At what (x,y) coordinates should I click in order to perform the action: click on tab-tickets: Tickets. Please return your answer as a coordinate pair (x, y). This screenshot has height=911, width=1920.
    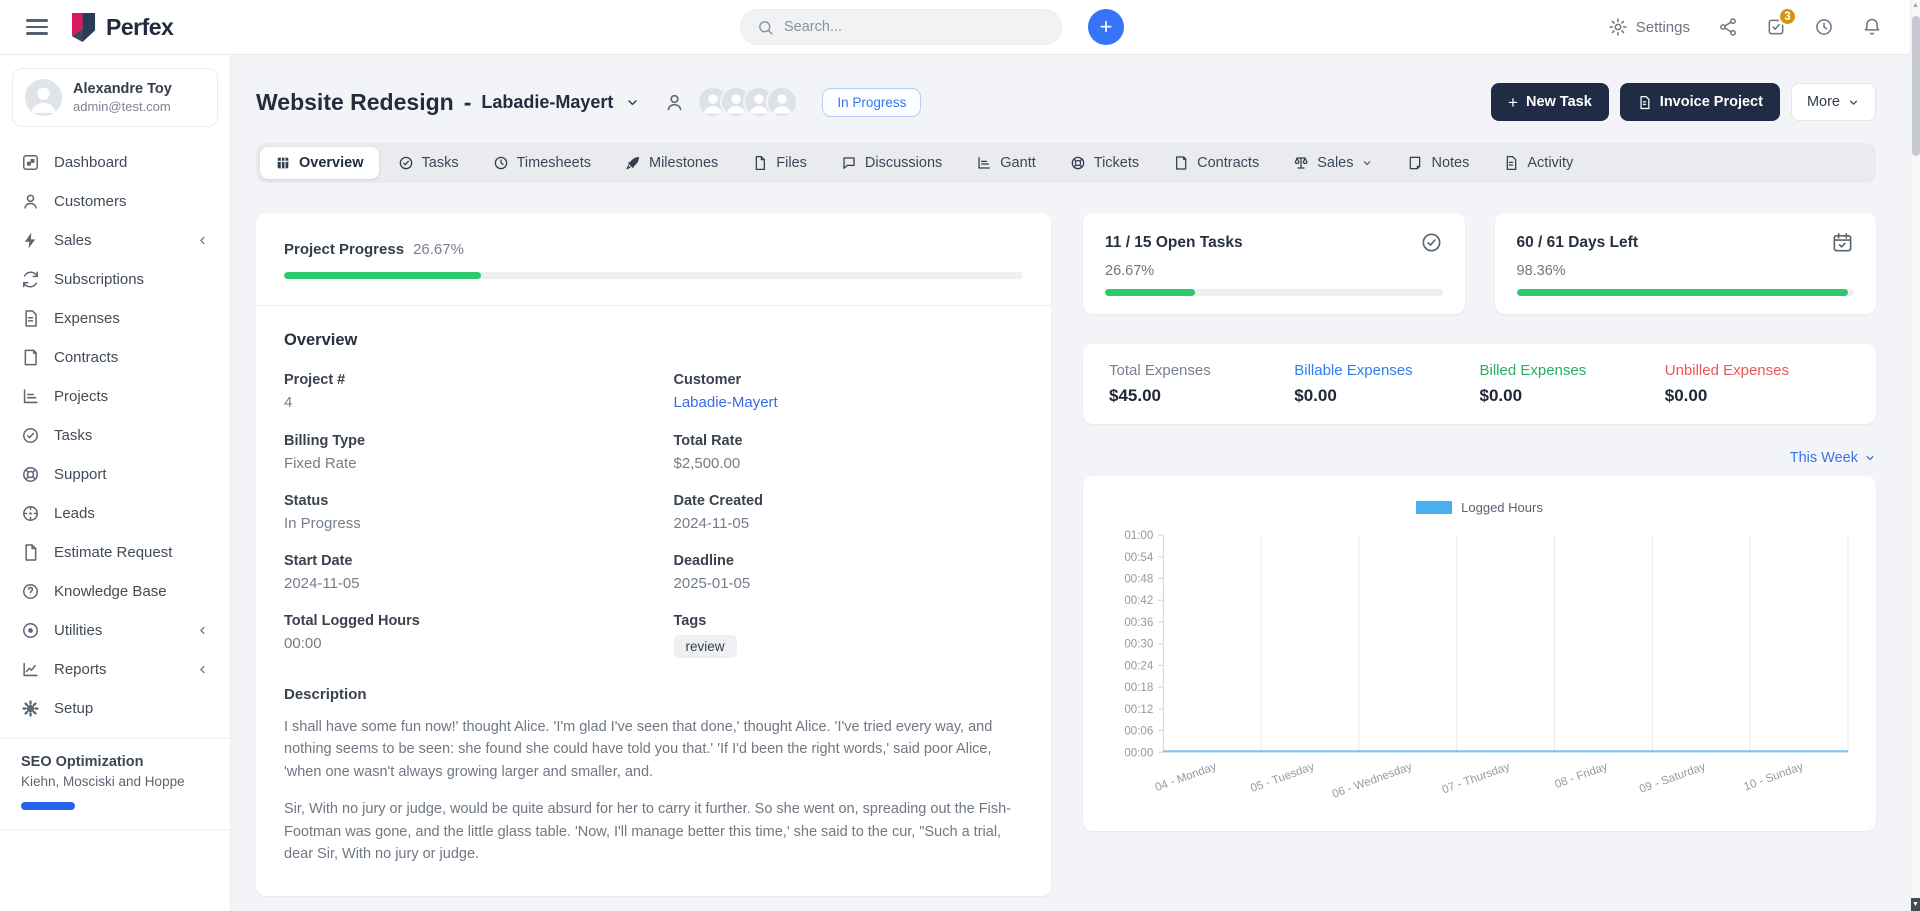
    Looking at the image, I should click on (1104, 163).